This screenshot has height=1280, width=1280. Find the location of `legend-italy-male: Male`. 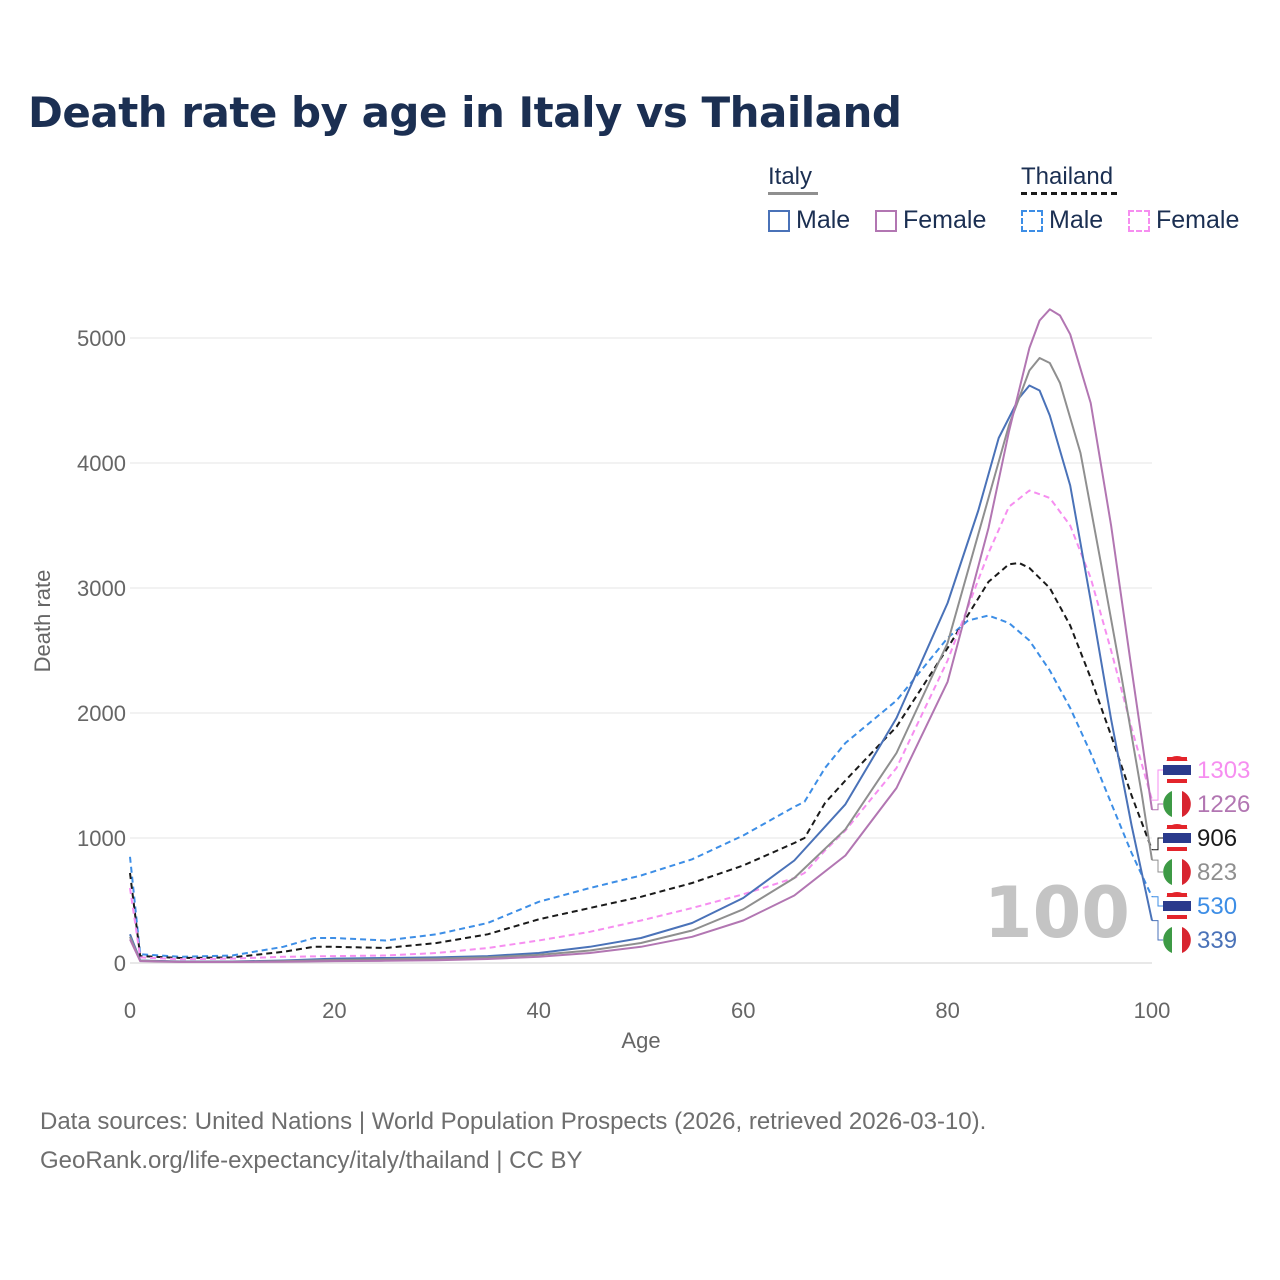

legend-italy-male: Male is located at coordinates (809, 220).